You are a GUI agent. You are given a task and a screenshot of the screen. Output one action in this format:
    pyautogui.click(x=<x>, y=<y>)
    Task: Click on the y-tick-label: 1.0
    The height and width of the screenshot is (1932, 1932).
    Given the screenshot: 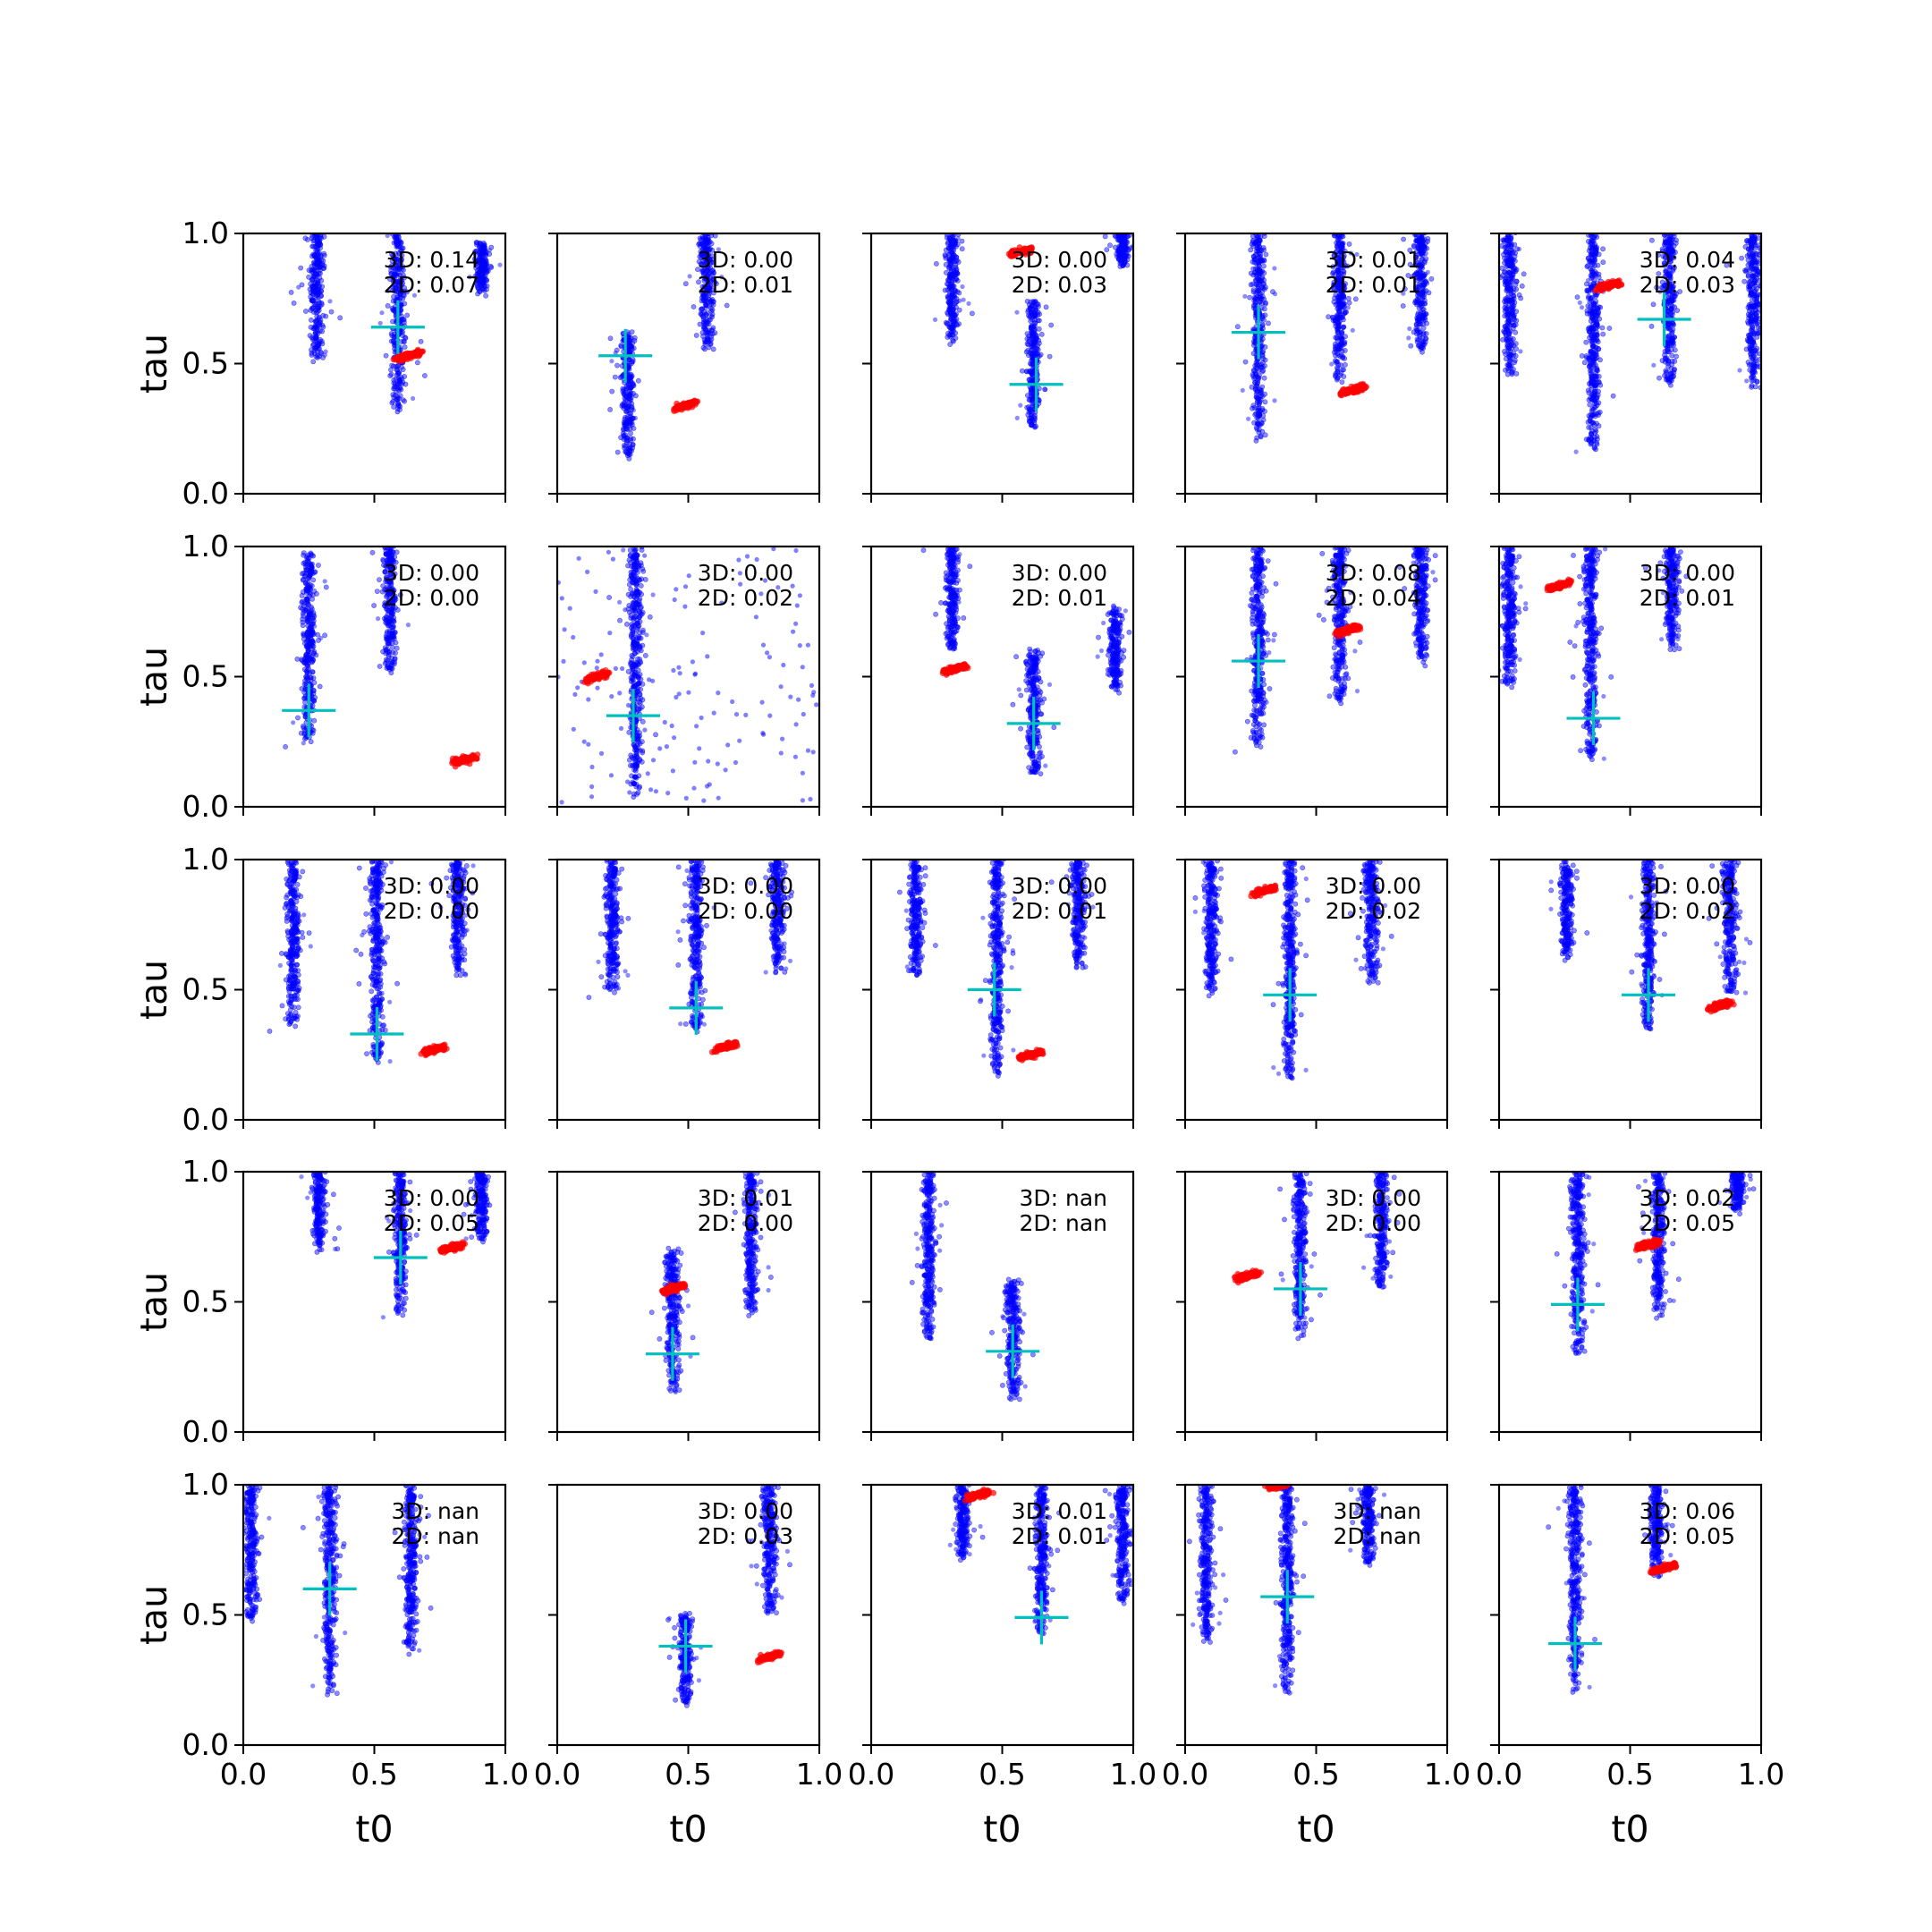 What is the action you would take?
    pyautogui.click(x=205, y=233)
    